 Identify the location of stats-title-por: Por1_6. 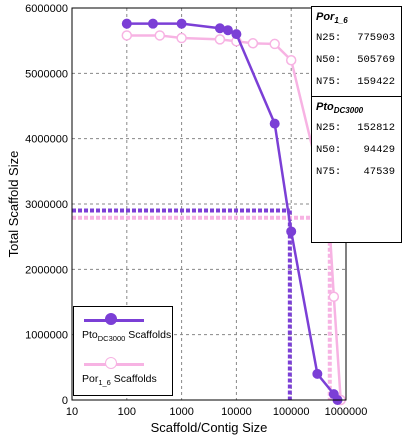
(332, 18).